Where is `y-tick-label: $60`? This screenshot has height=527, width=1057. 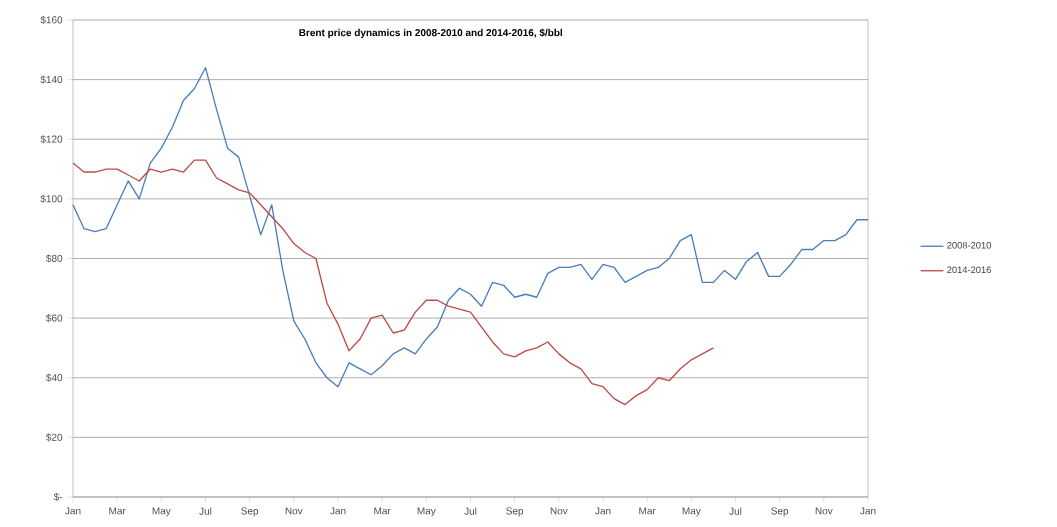 y-tick-label: $60 is located at coordinates (54, 318).